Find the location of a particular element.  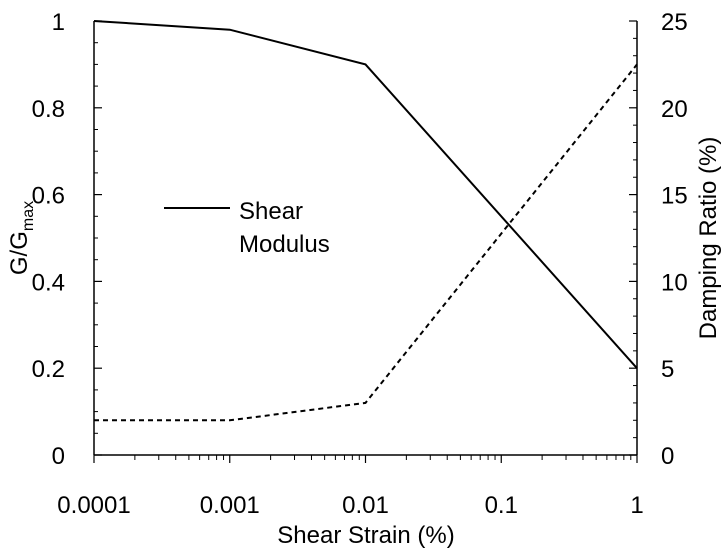

left-axis-title-main: G/G is located at coordinates (19, 253).